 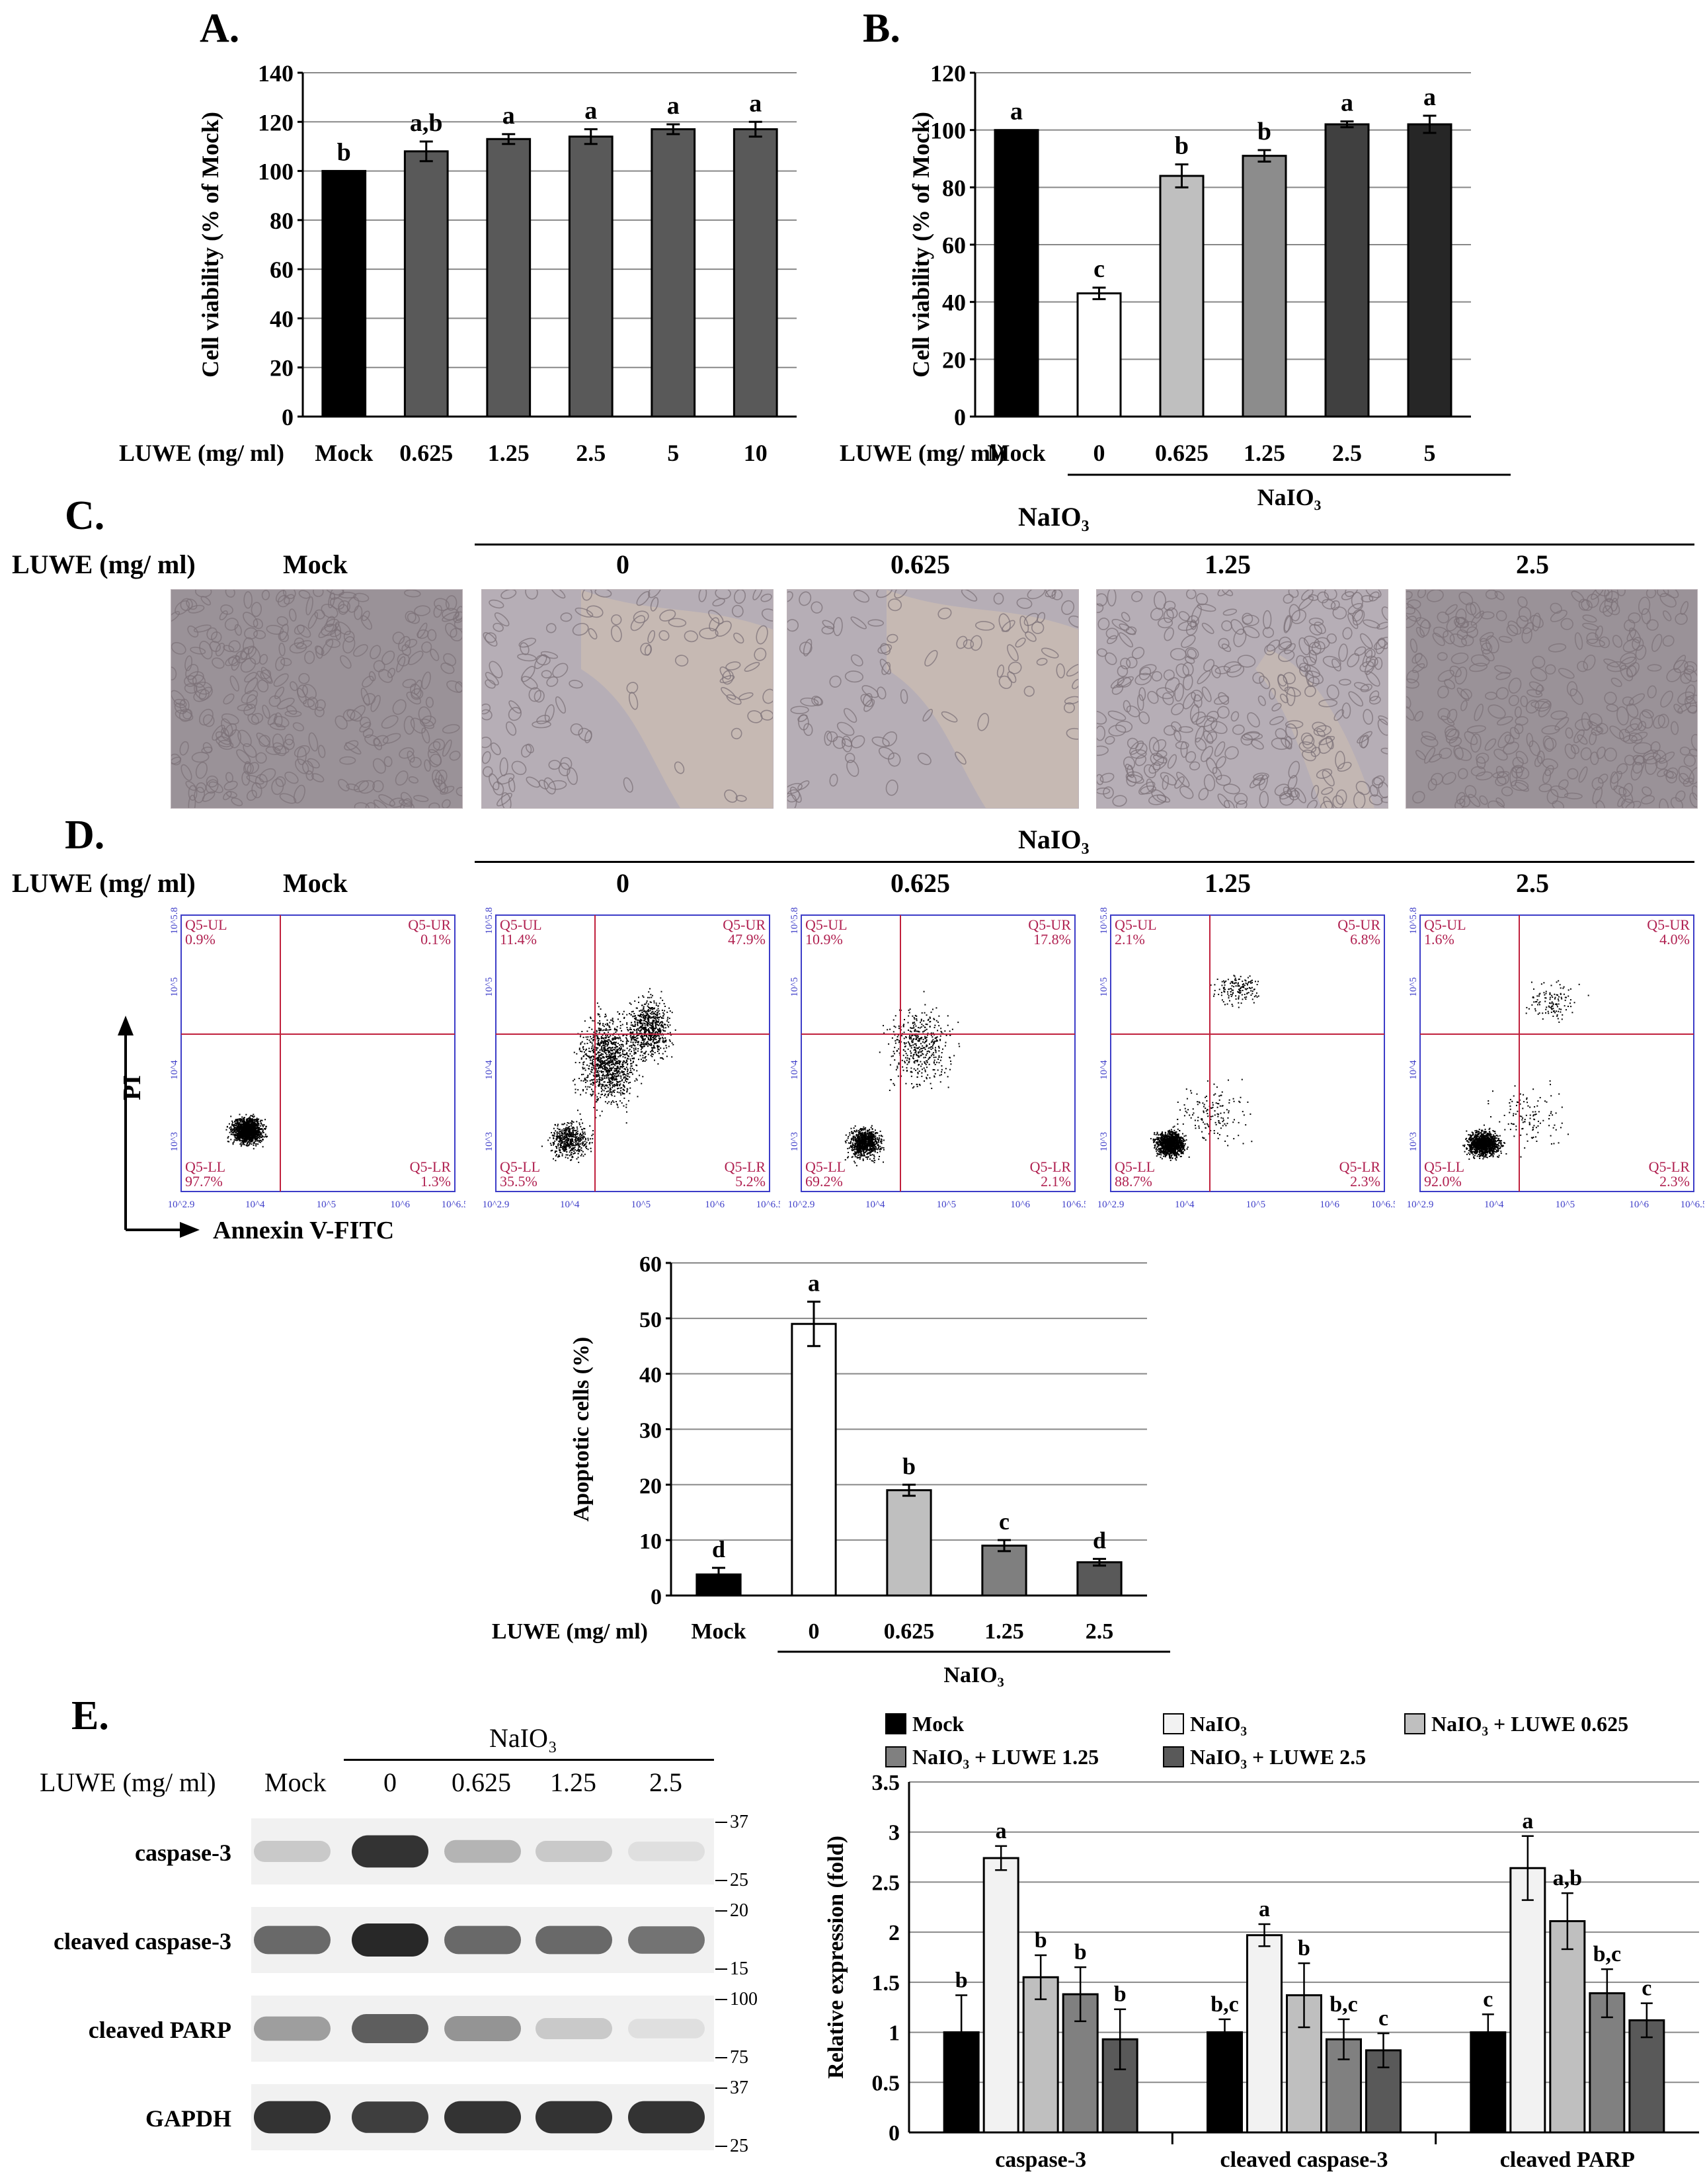 I want to click on panel-c-luwe-label: LUWE (mg/ ml), so click(x=104, y=564).